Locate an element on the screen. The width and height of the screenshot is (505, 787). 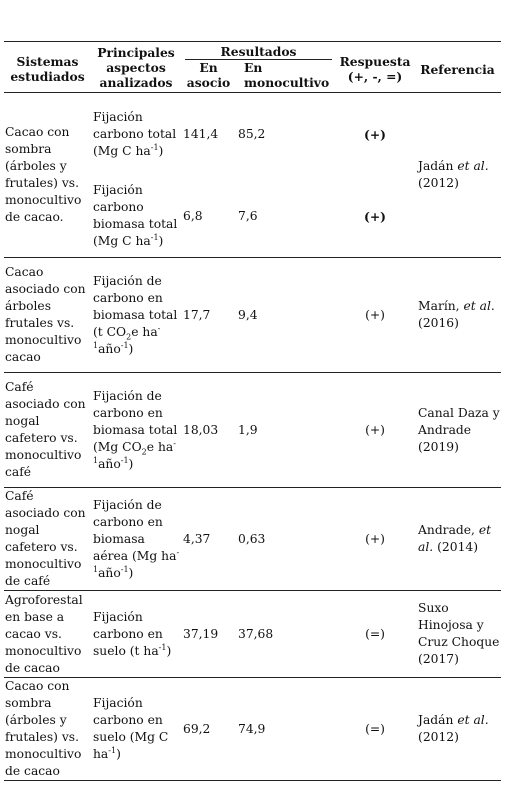
header-row-2: En asocio En monocultivo is located at coordinates (252, 76).